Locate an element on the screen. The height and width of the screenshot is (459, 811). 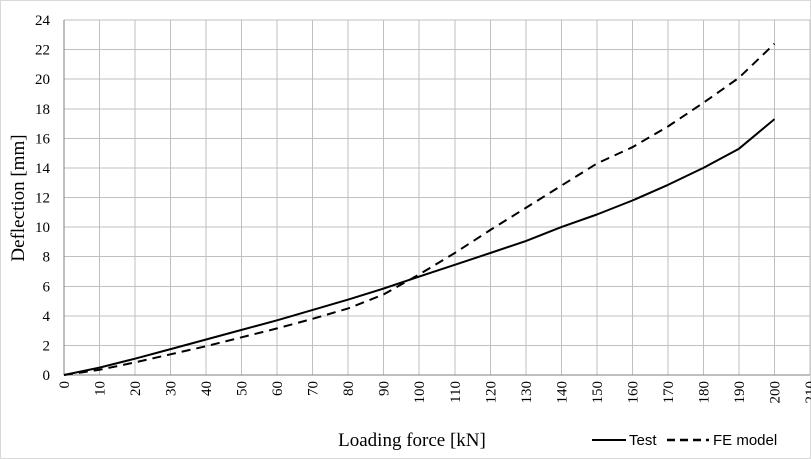
y-tick-label: 2 is located at coordinates (47, 346).